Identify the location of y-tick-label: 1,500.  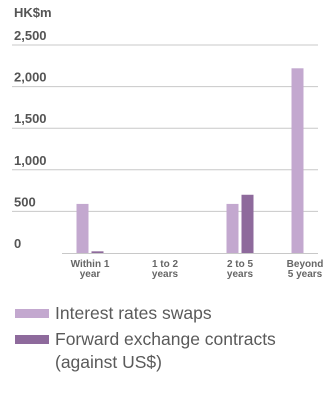
(30, 118).